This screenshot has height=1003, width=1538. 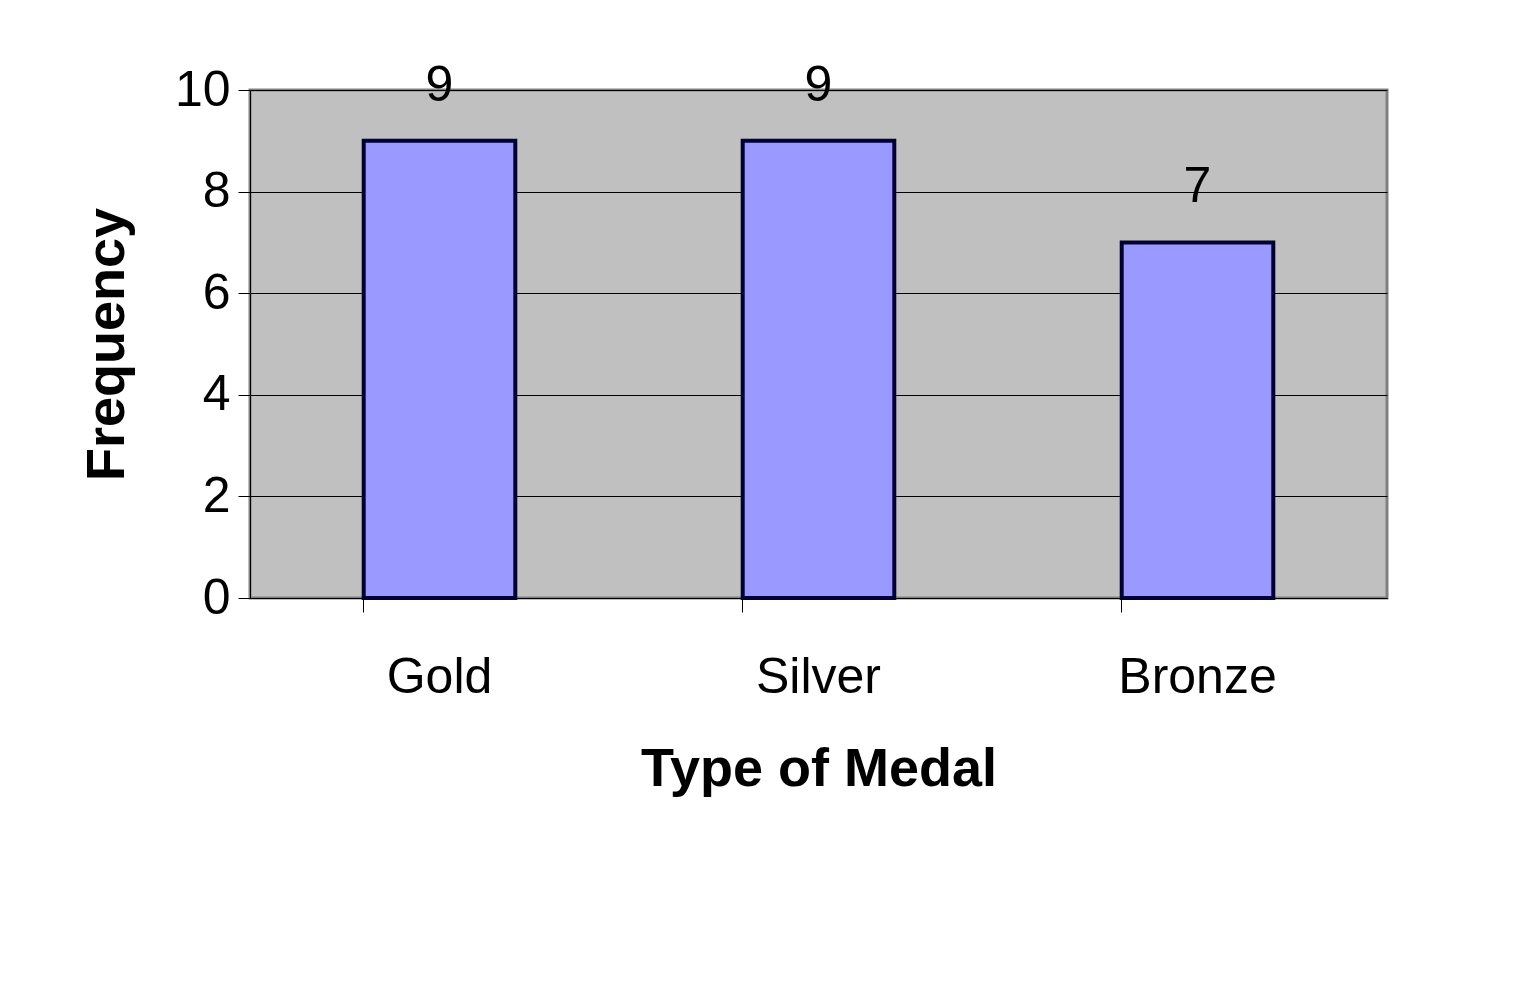 What do you see at coordinates (216, 393) in the screenshot?
I see `y-tick-label: 4` at bounding box center [216, 393].